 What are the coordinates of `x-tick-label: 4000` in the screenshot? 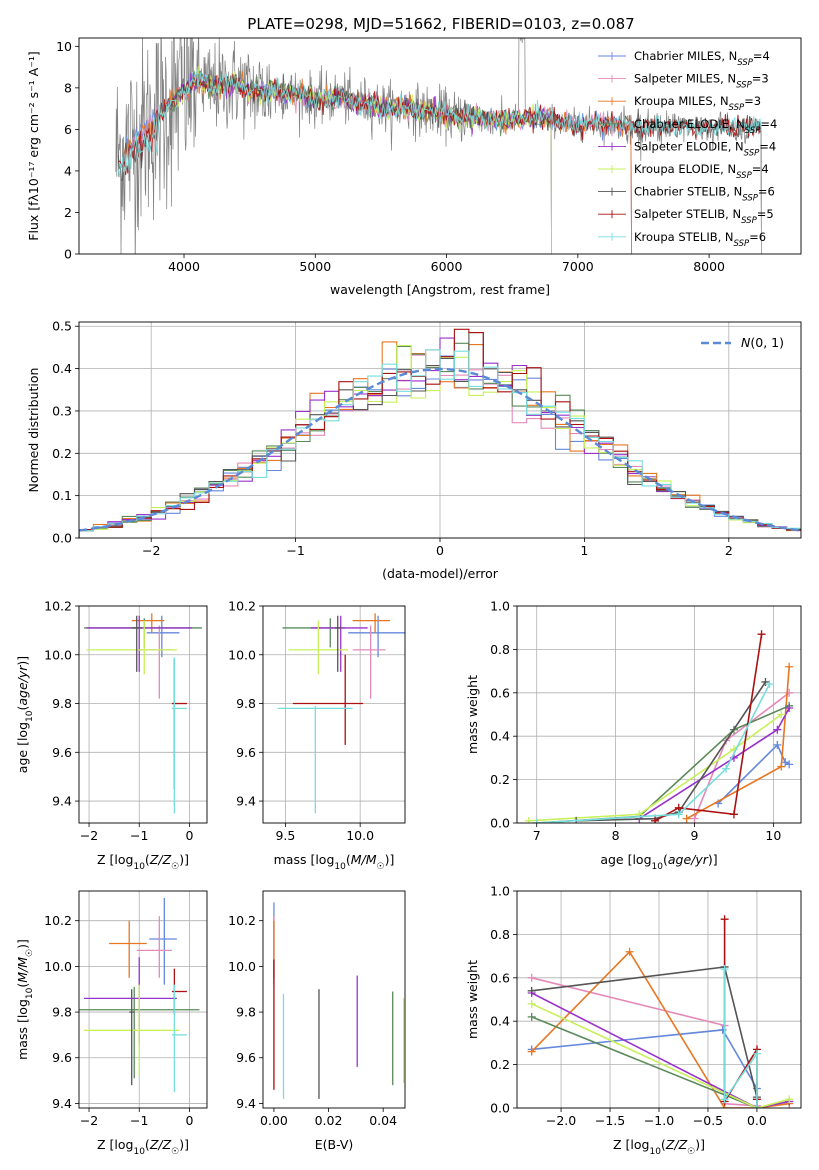 It's located at (184, 266).